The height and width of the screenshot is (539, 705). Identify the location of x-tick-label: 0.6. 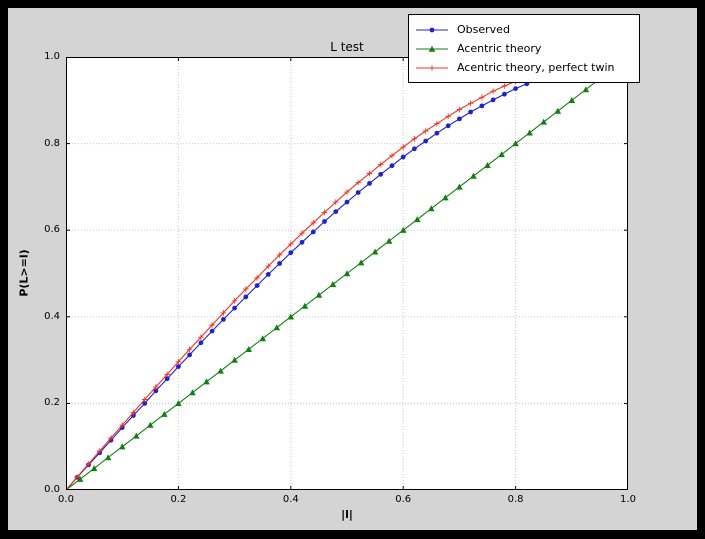
(403, 499).